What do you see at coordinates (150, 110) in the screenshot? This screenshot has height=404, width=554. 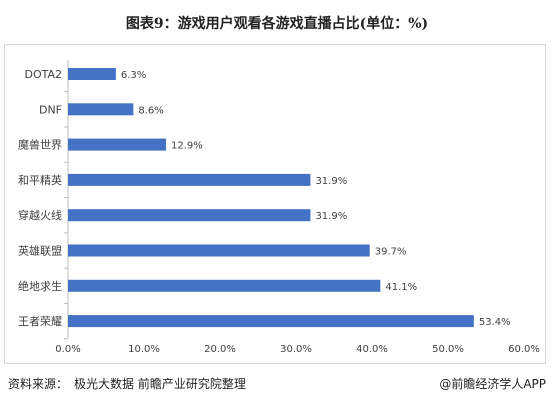 I see `data-label: 8.6%` at bounding box center [150, 110].